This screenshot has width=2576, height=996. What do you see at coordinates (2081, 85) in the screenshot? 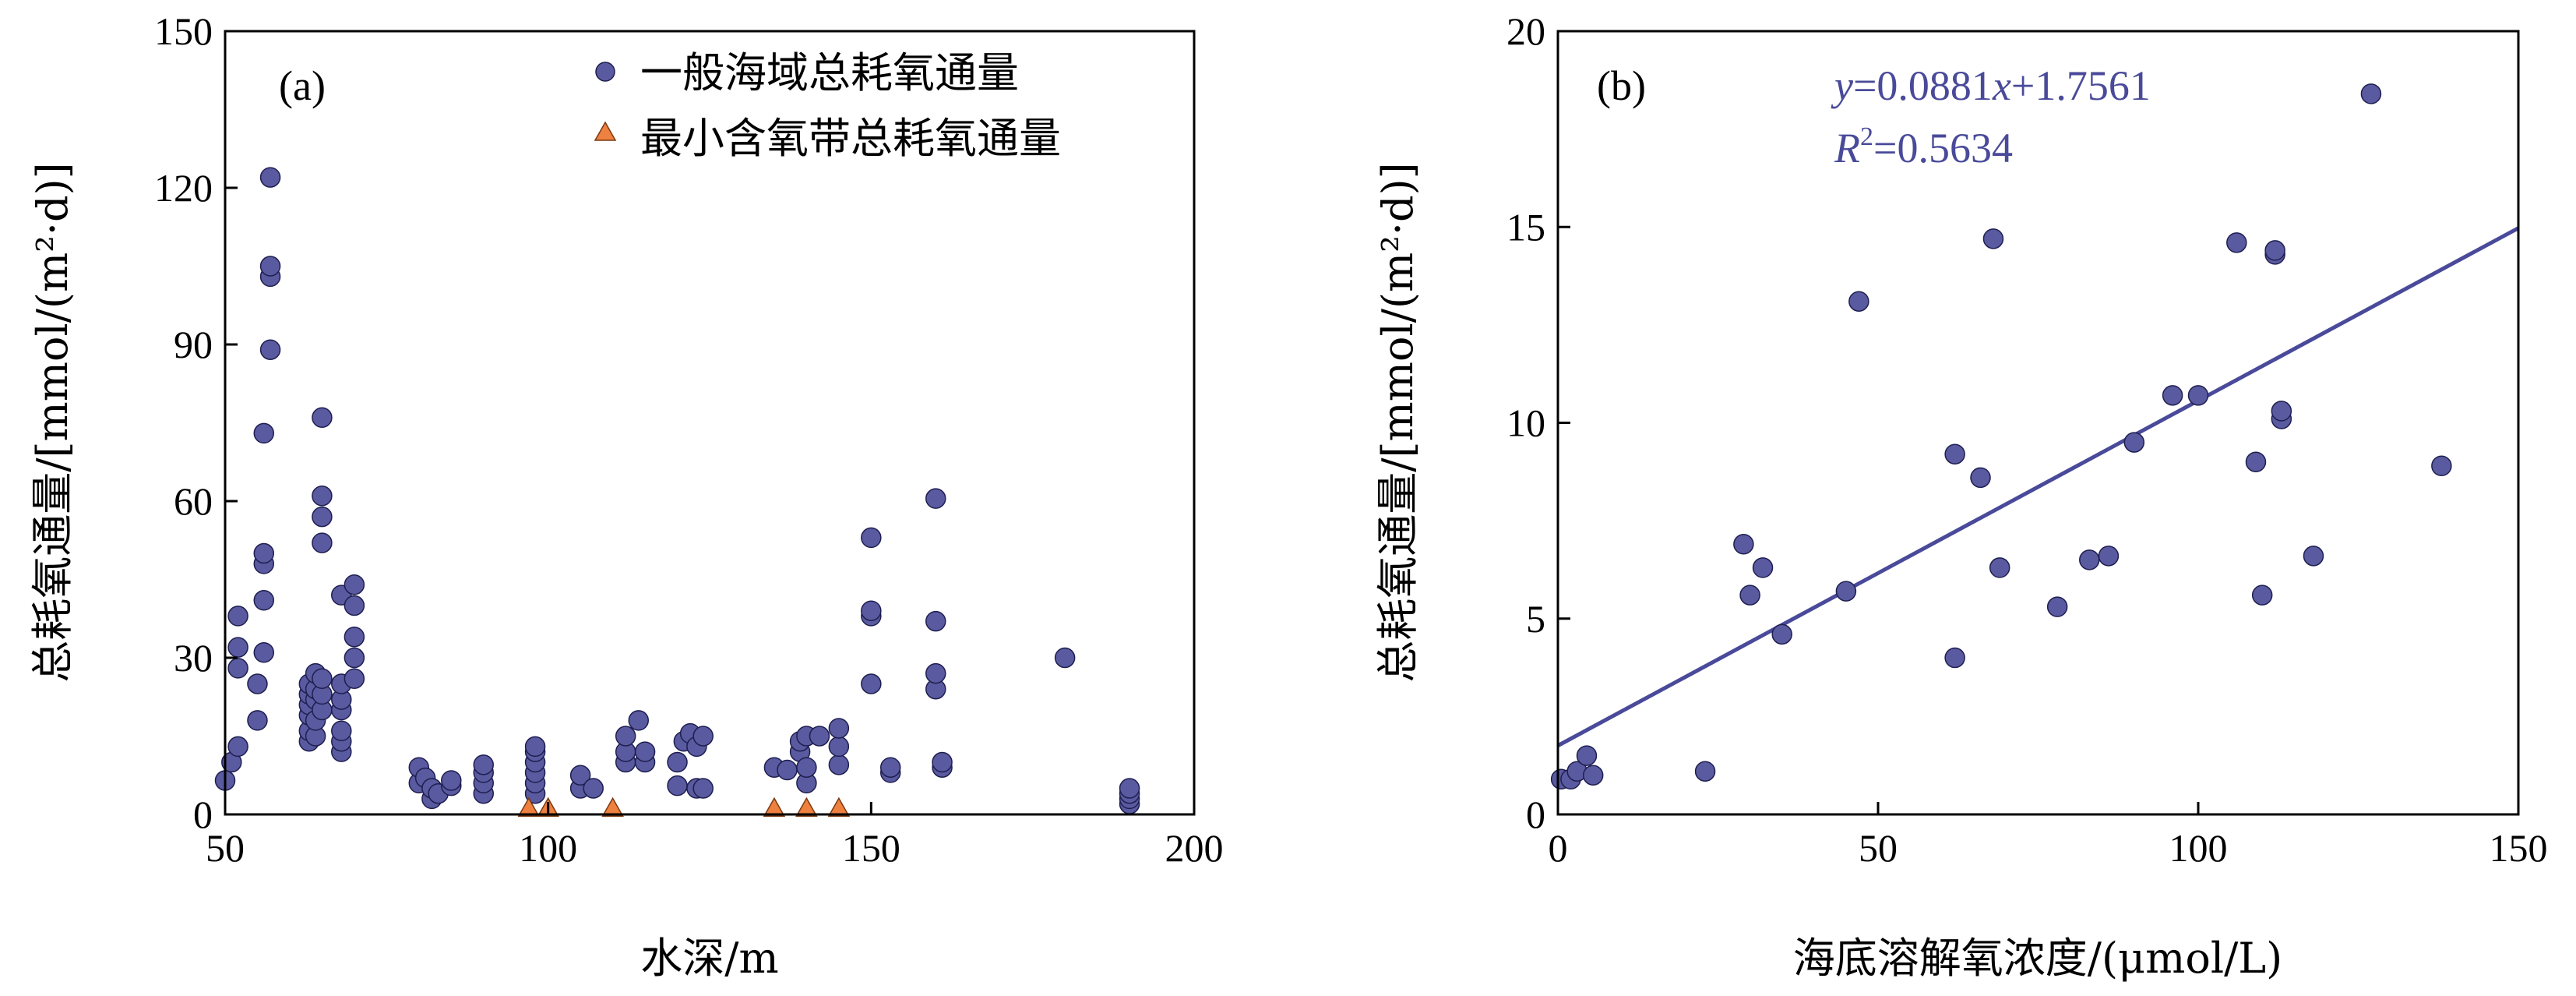
I see `chart-b-eq-const: +1.7561` at bounding box center [2081, 85].